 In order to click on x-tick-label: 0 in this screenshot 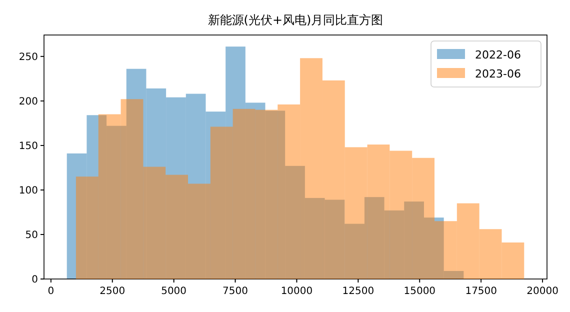, I will do `click(51, 291)`.